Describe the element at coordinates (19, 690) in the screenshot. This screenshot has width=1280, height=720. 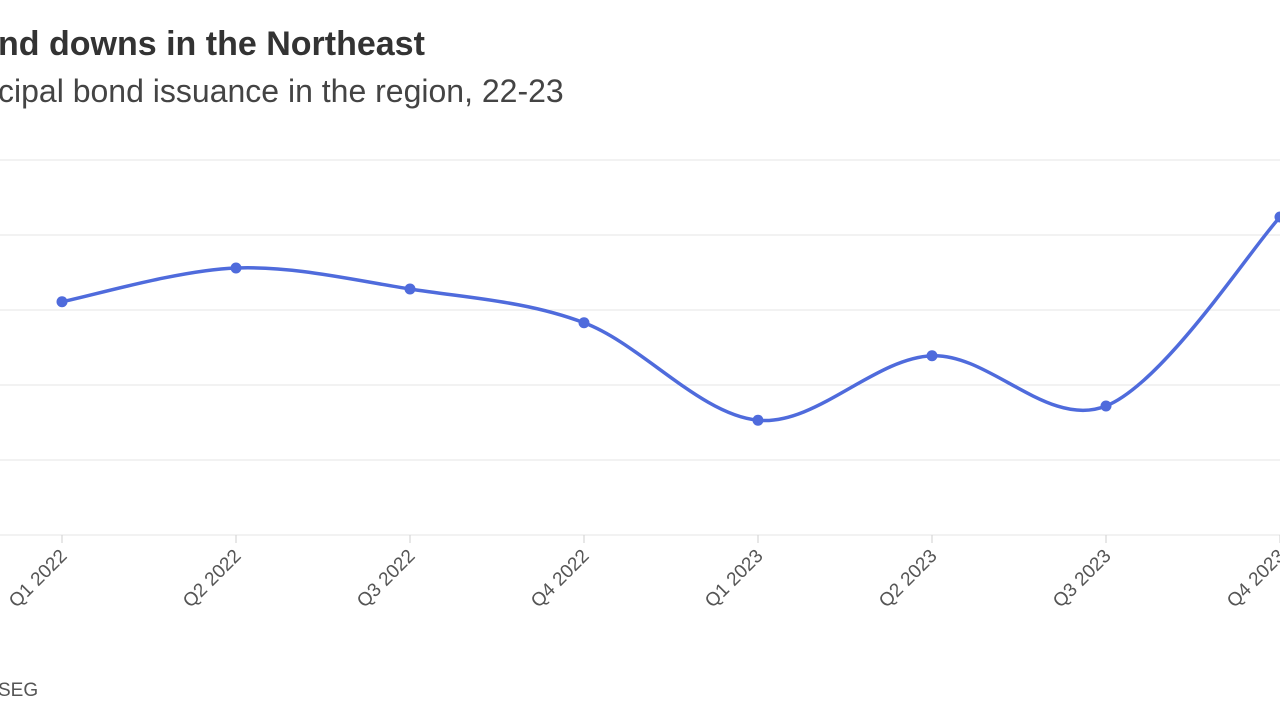
I see `chart-source: SEG` at that location.